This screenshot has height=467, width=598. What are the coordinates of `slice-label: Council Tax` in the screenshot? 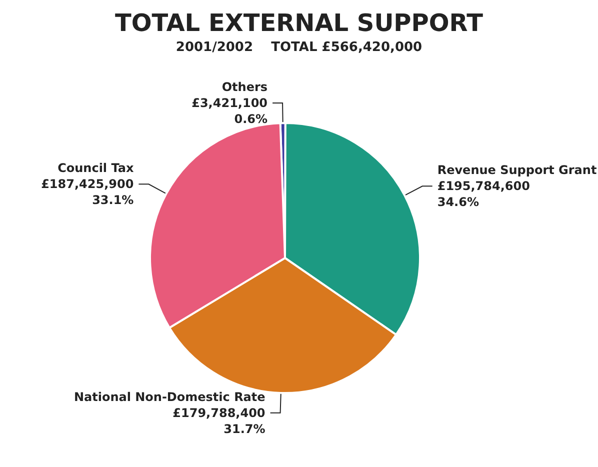 It's located at (96, 168).